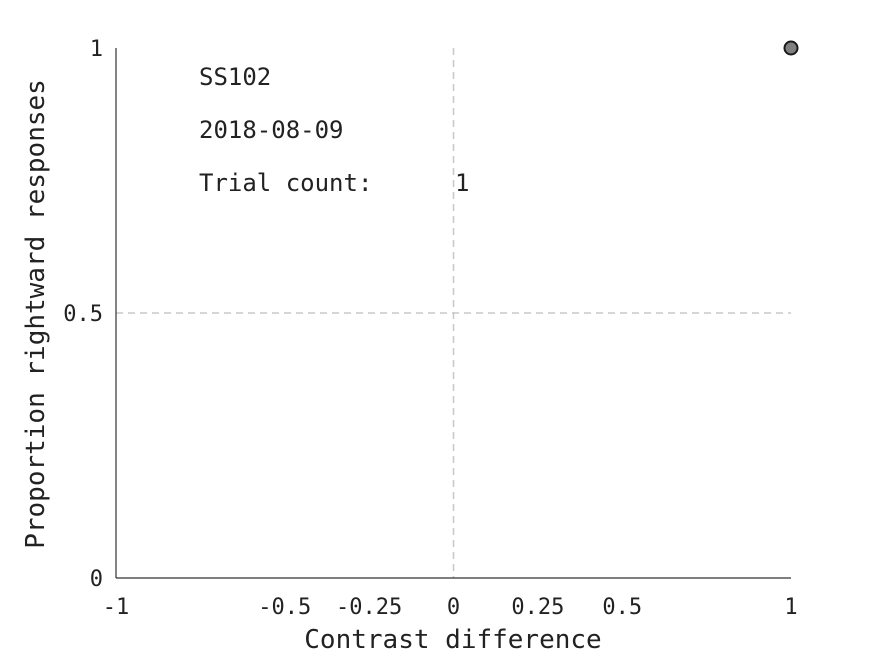 The image size is (875, 656). Describe the element at coordinates (96, 579) in the screenshot. I see `y-tick-label: 0` at that location.